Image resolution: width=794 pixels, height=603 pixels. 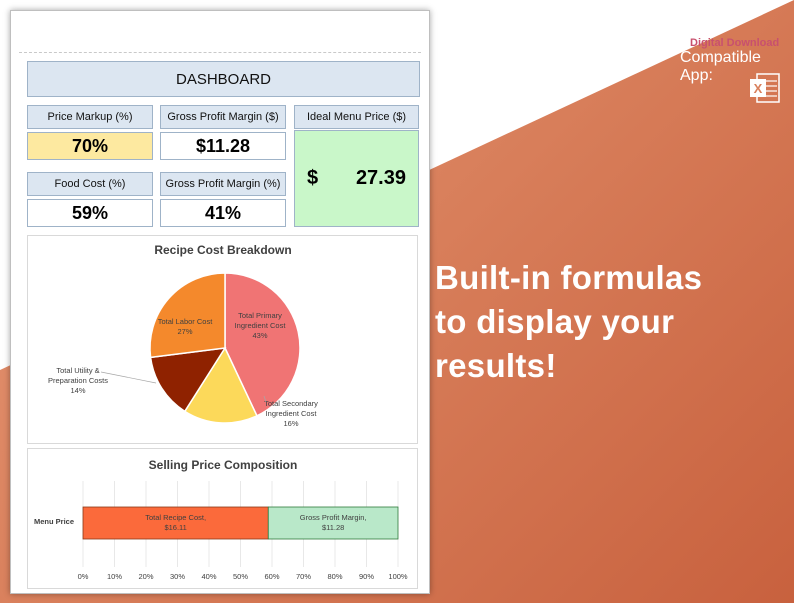 What do you see at coordinates (223, 465) in the screenshot?
I see `bar-chart-title: Selling Price Composition` at bounding box center [223, 465].